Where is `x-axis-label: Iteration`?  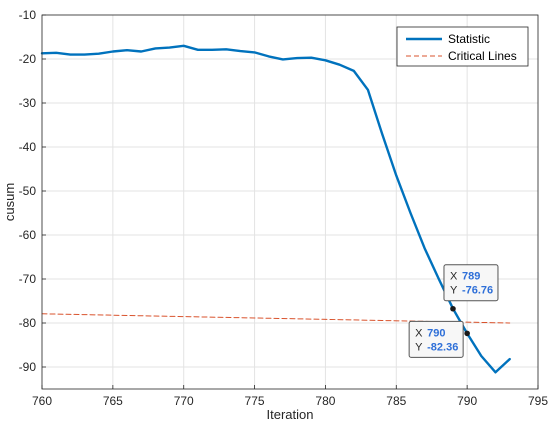
x-axis-label: Iteration is located at coordinates (290, 414).